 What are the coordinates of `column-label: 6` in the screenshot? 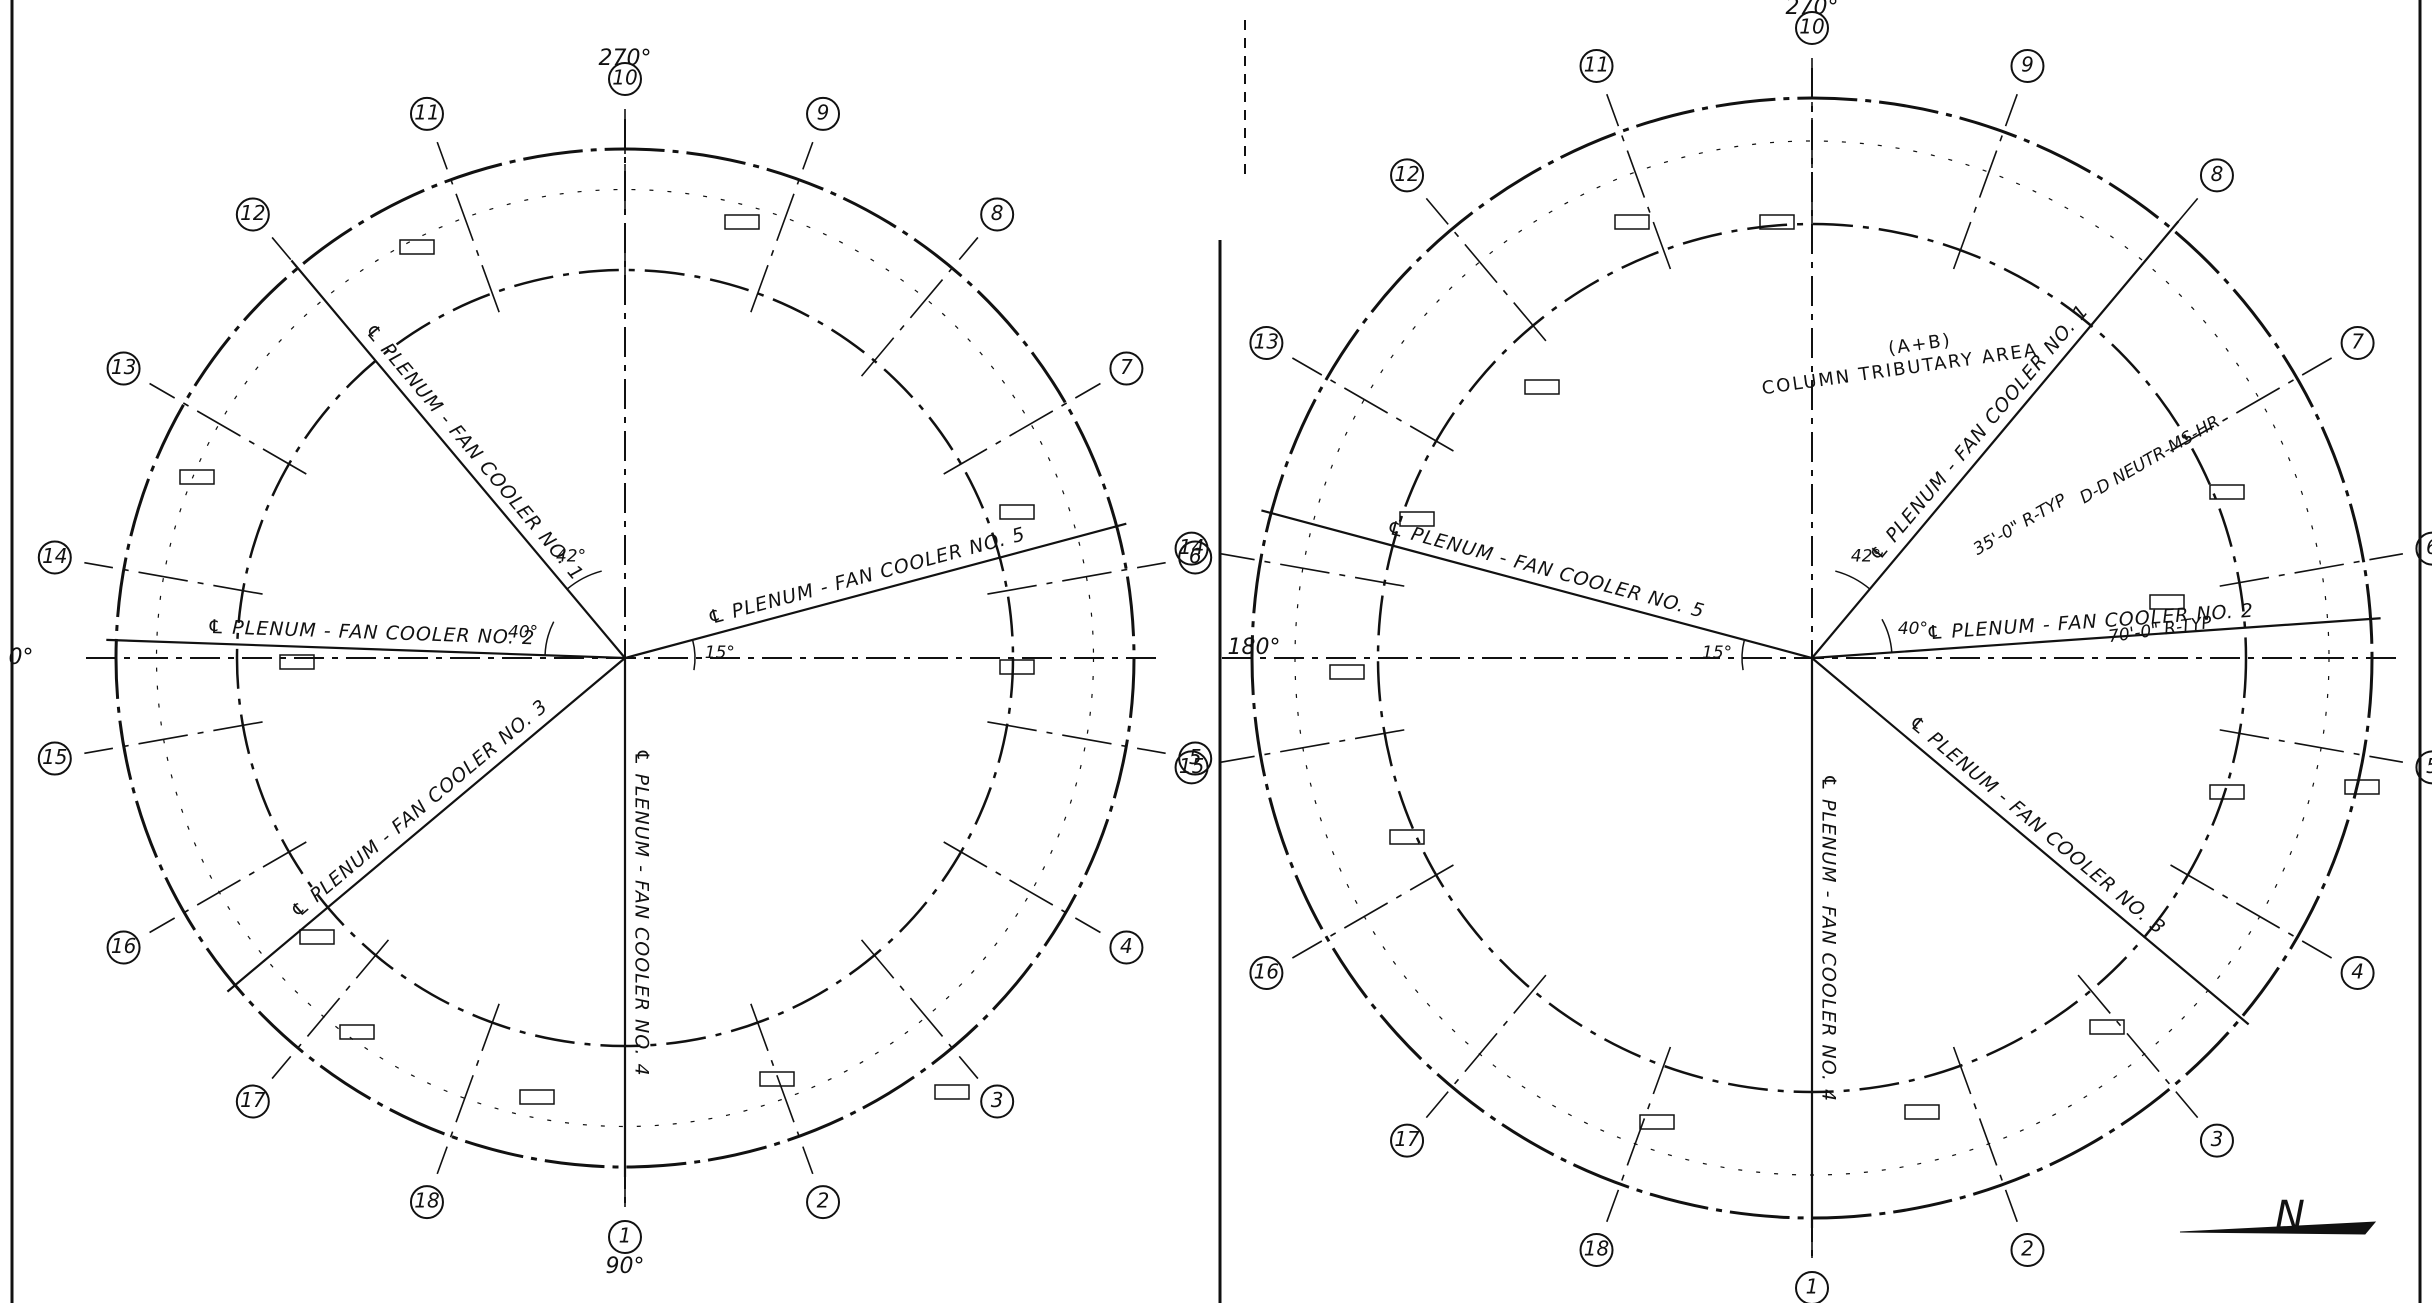 It's located at (1195, 556).